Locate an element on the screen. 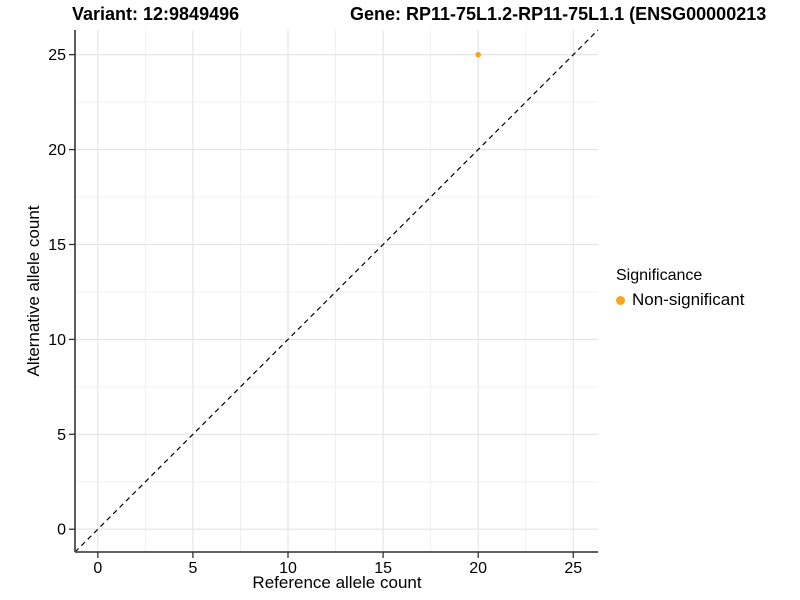 Image resolution: width=800 pixels, height=600 pixels. legend-item-label: Non-significant is located at coordinates (688, 299).